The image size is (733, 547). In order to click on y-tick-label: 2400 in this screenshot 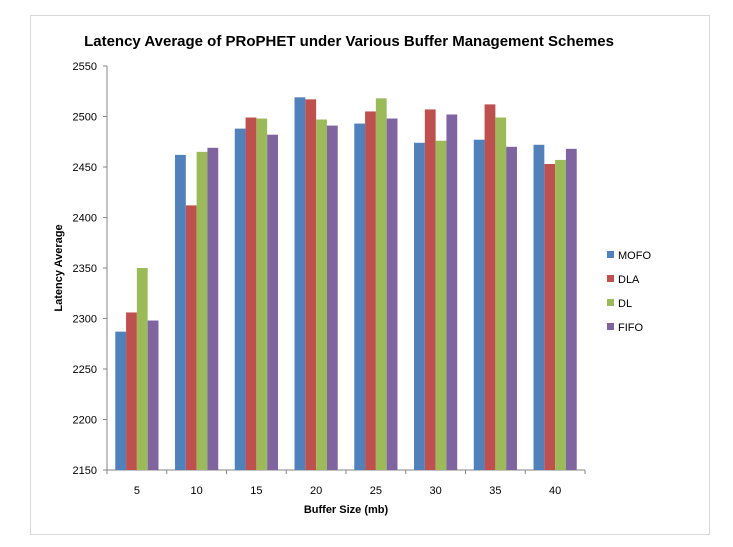, I will do `click(85, 219)`.